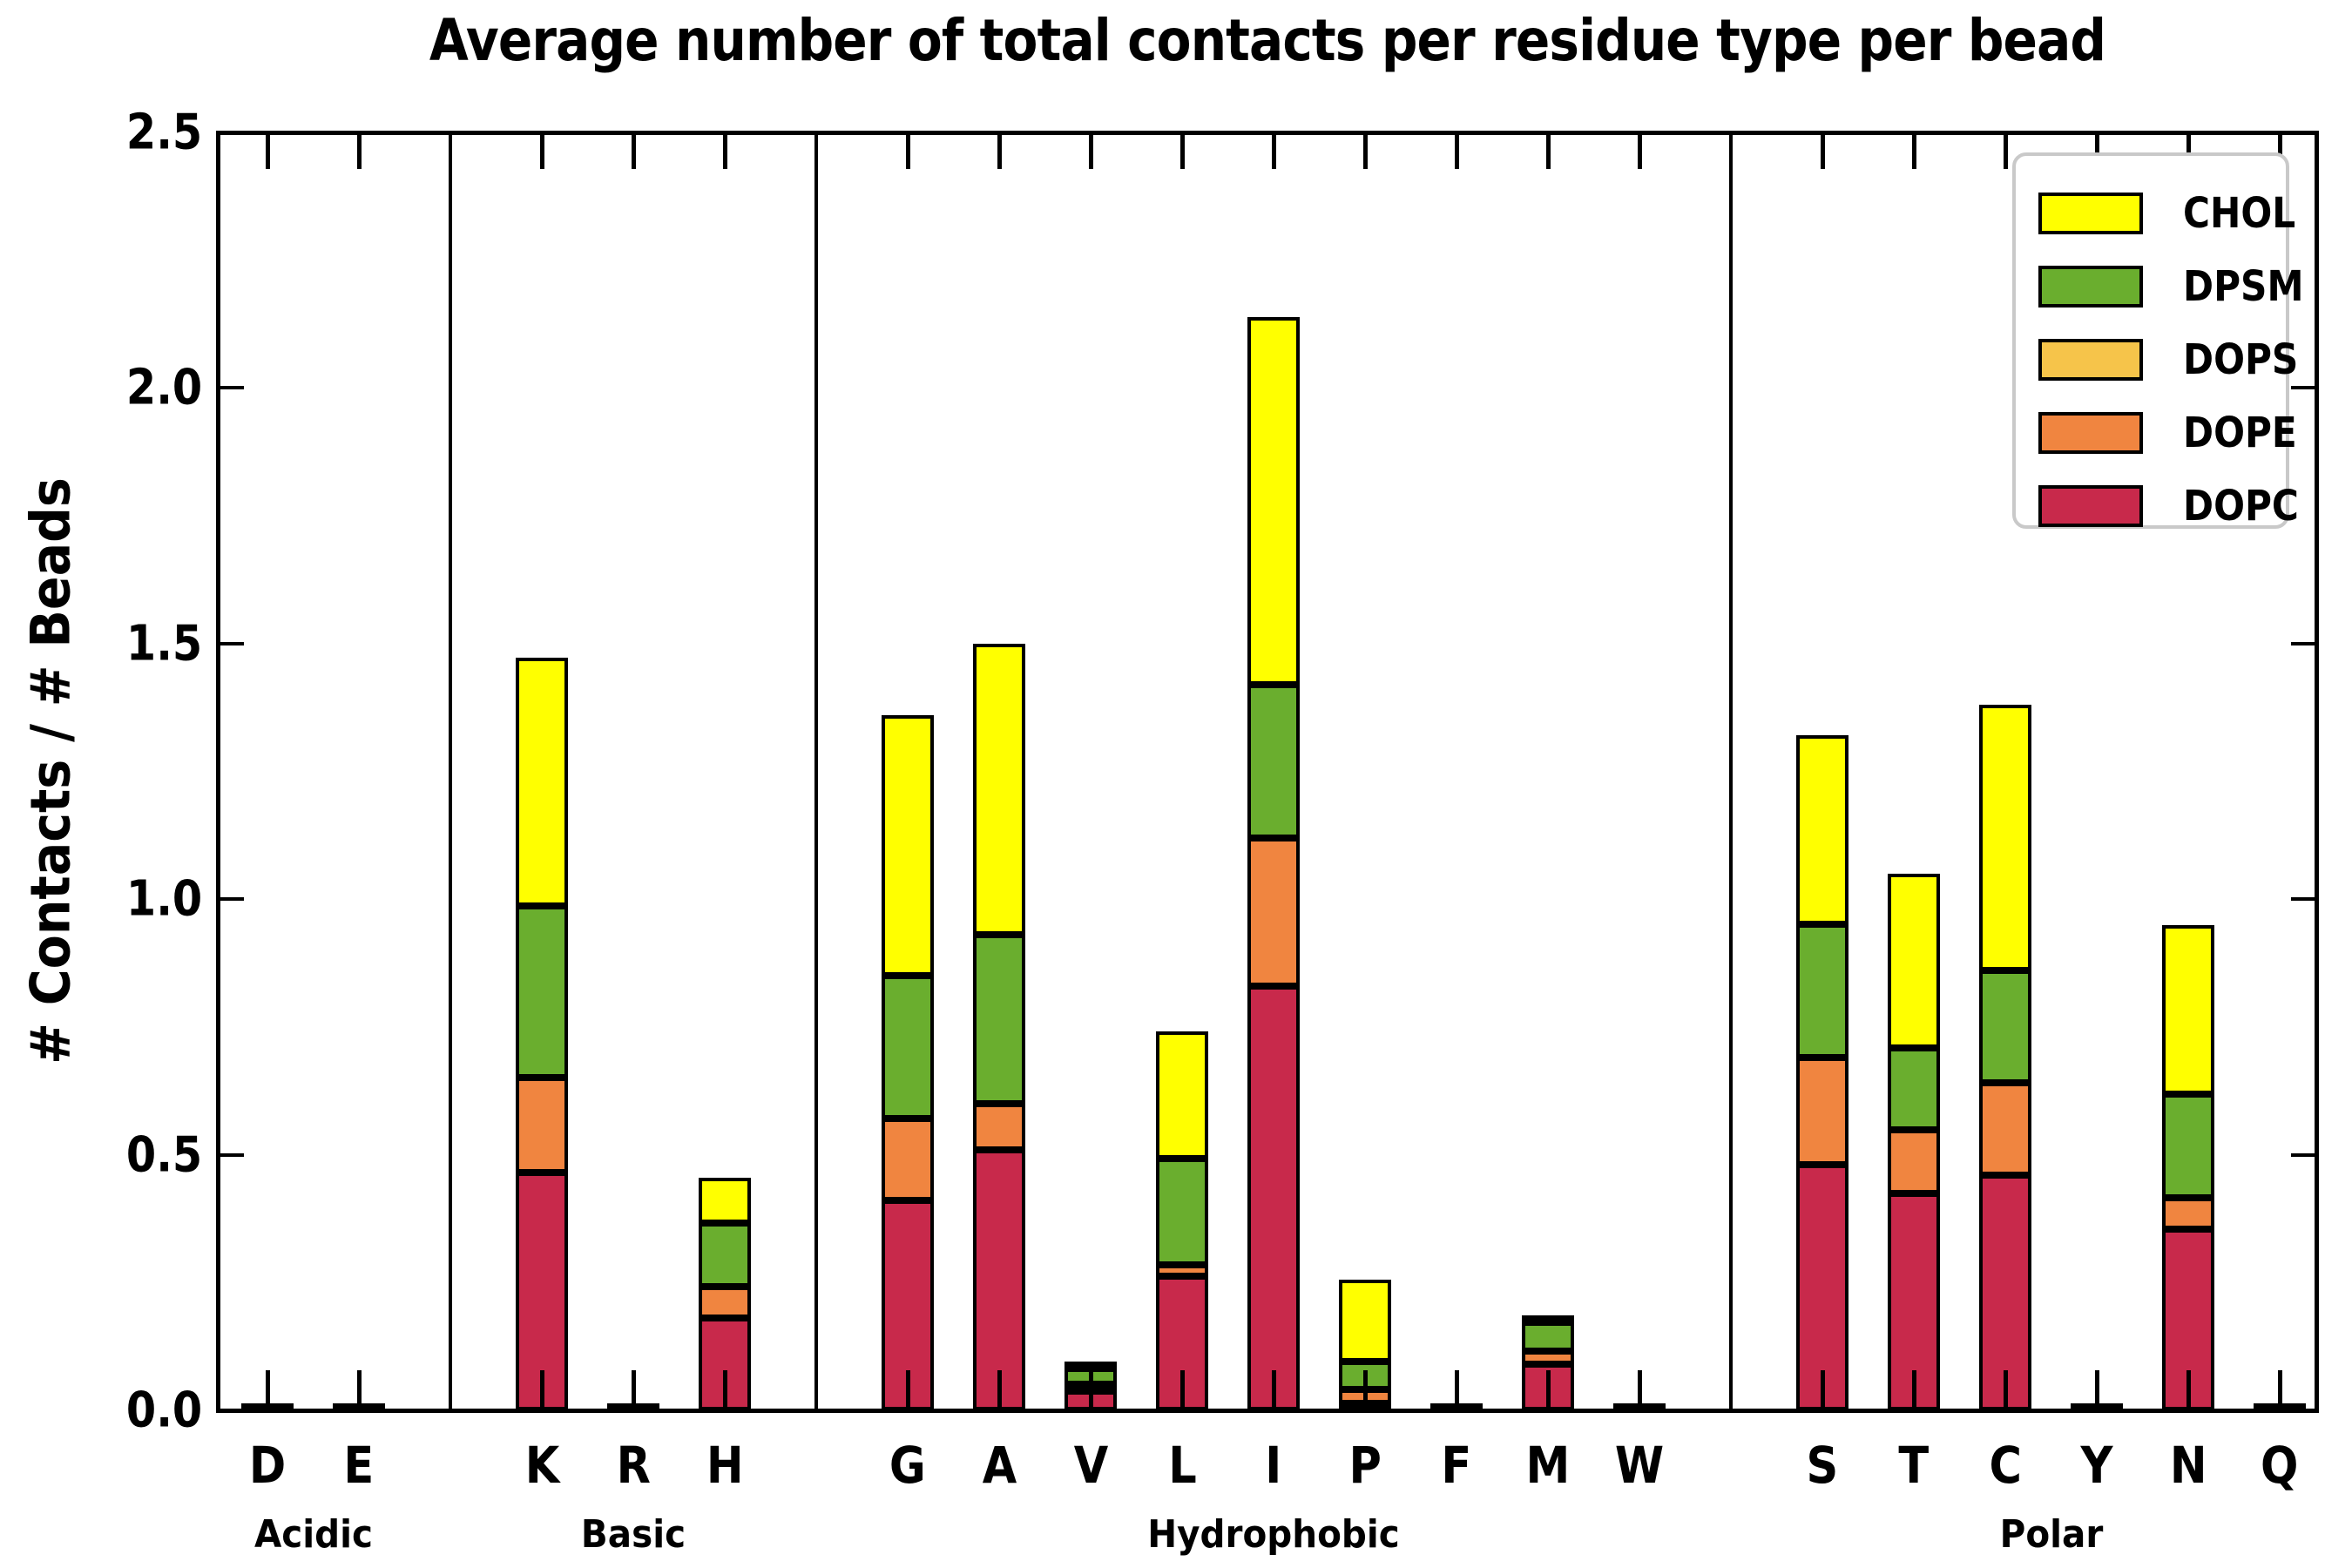 The image size is (2352, 1568). Describe the element at coordinates (1548, 1358) in the screenshot. I see `bar-segment-M-DOPE` at that location.